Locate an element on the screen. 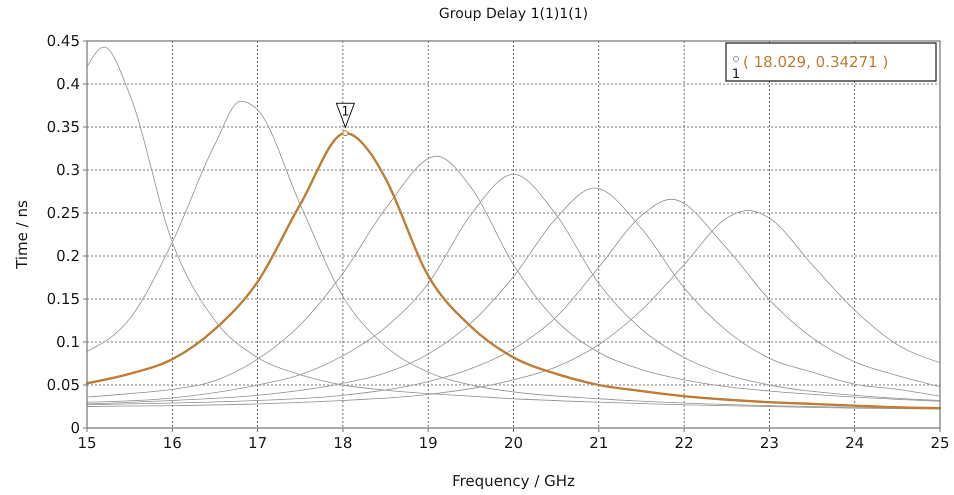 This screenshot has width=954, height=495. x-tick-label: 16 is located at coordinates (172, 443).